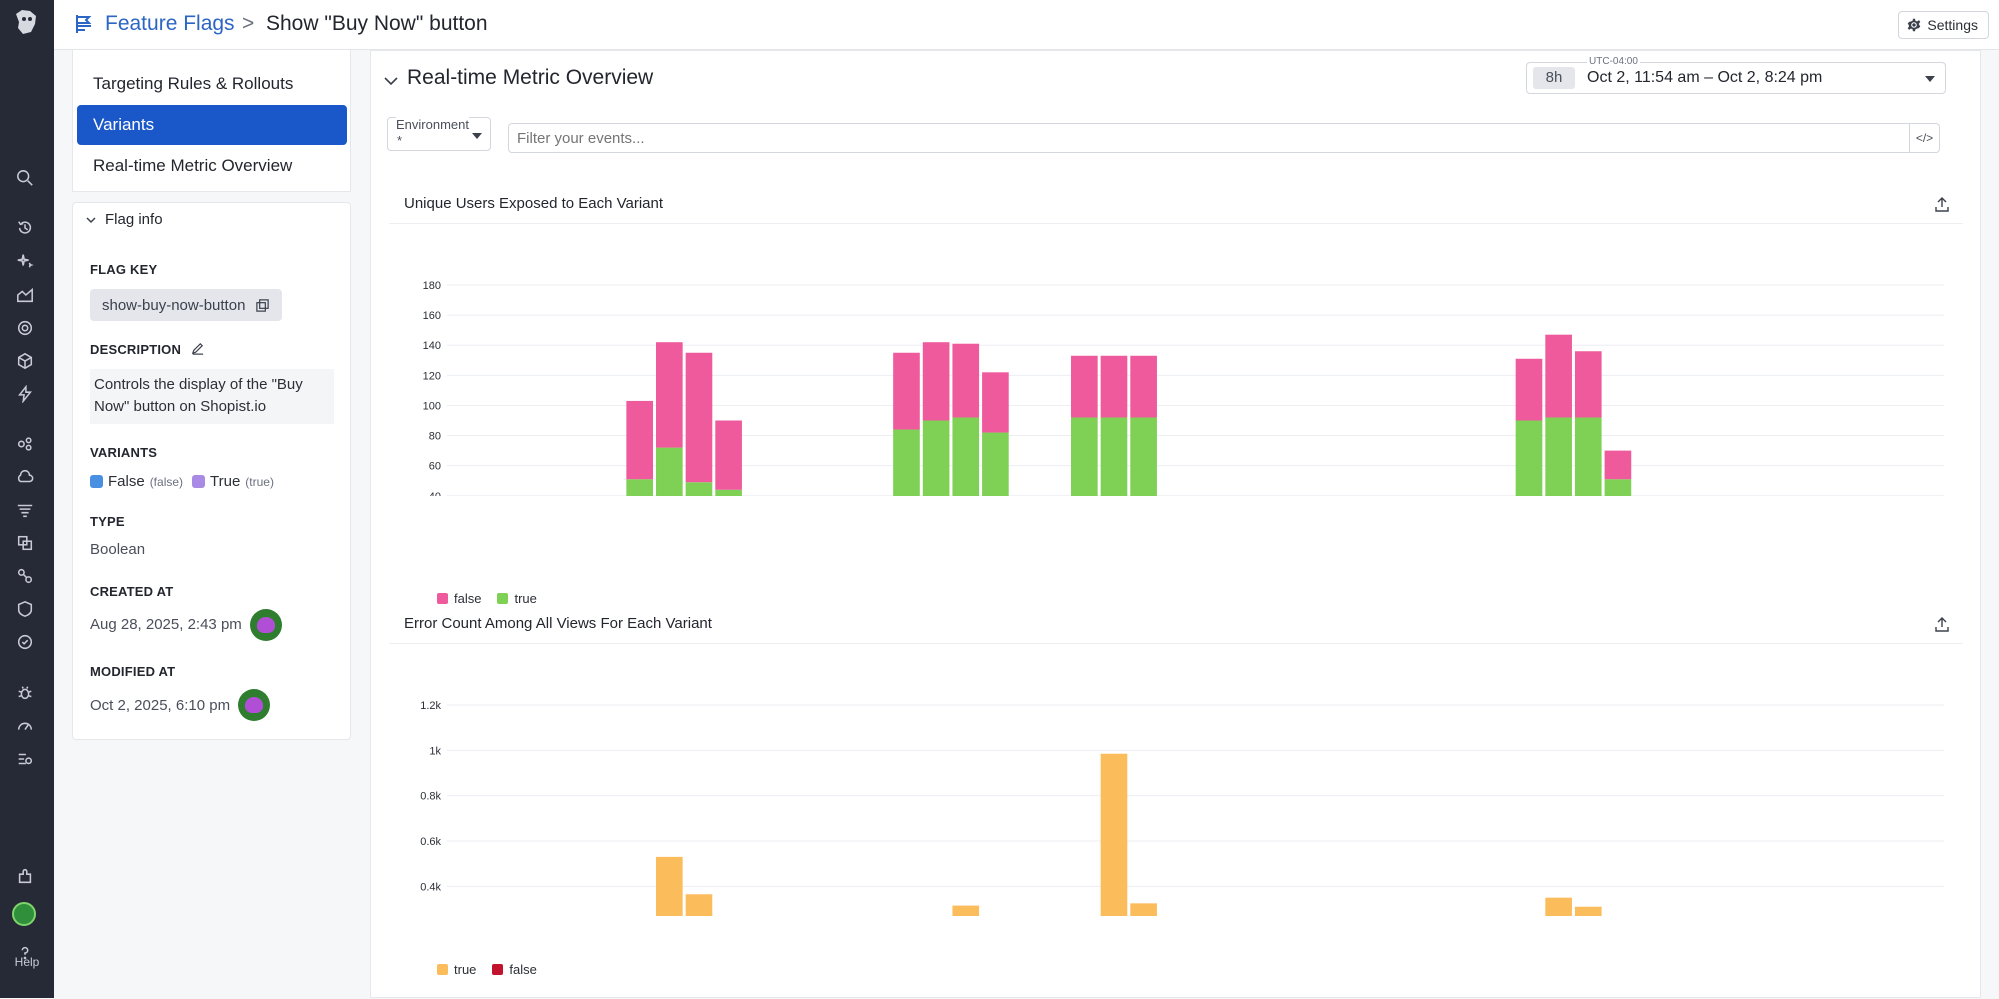 The image size is (1999, 999). Describe the element at coordinates (107, 521) in the screenshot. I see `type-label: TYPE` at that location.